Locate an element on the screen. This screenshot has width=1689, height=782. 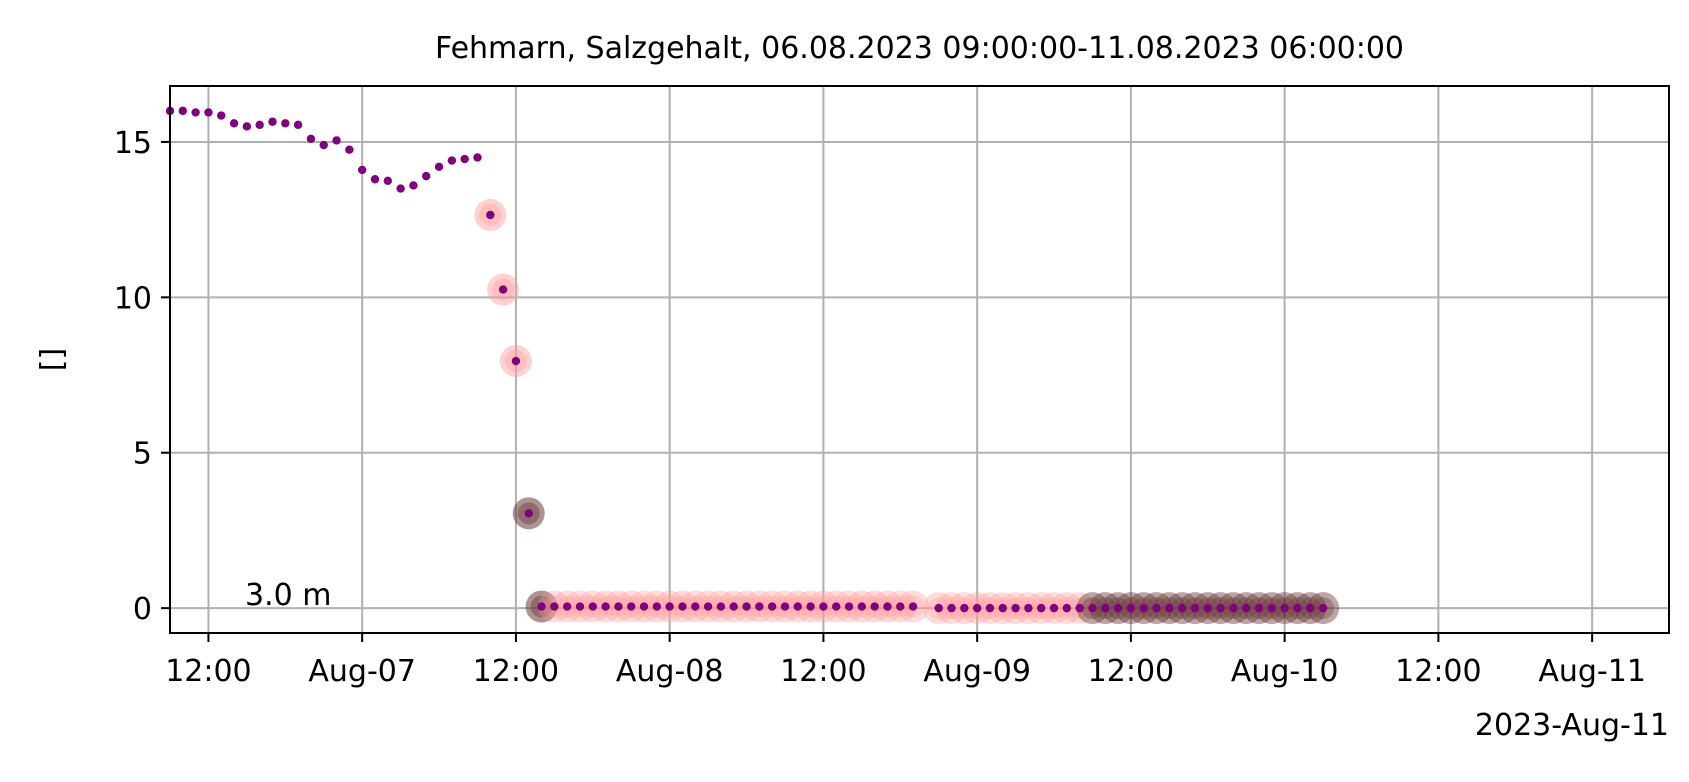
depth-annotation: 3.0 m is located at coordinates (288, 595).